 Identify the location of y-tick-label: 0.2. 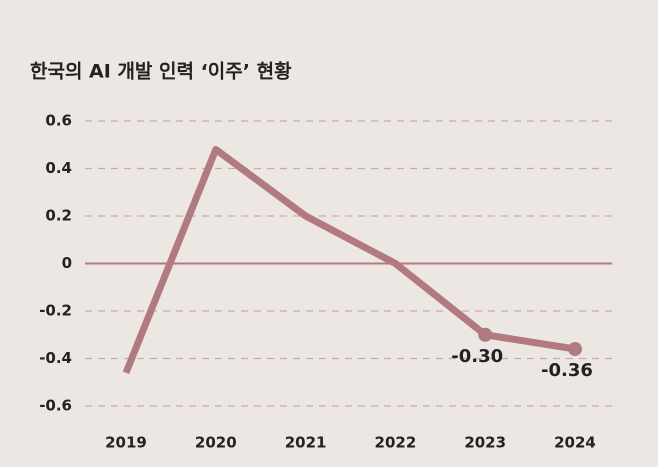
(58, 216).